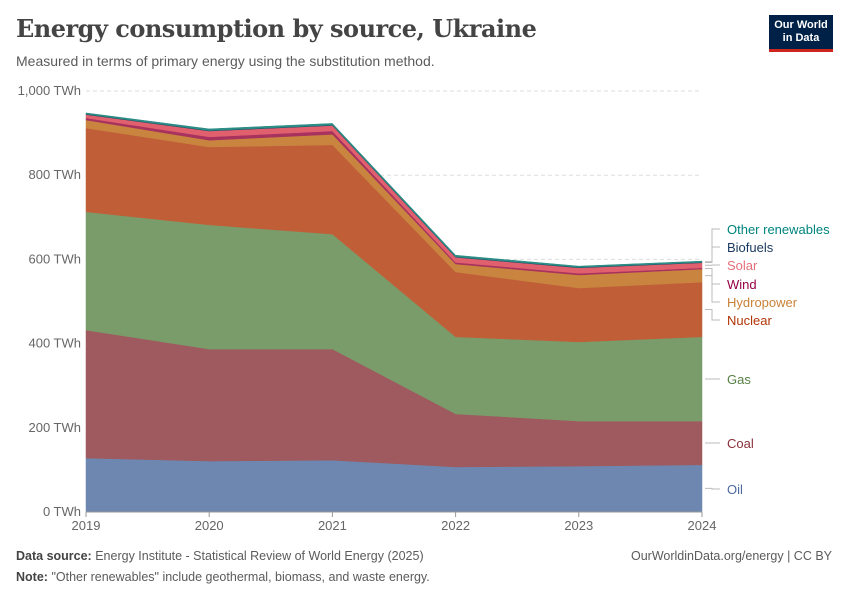  I want to click on credit-link: OurWorldinData.org/energy | CC BY, so click(731, 556).